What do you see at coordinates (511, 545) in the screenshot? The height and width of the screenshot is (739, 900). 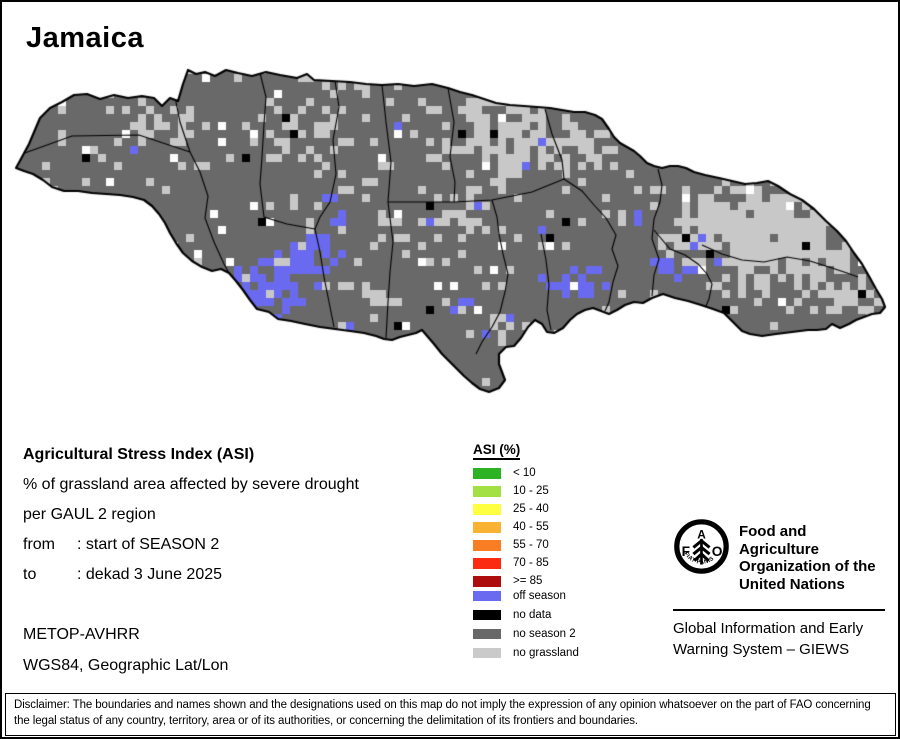 I see `legend-row: 55 - 70` at bounding box center [511, 545].